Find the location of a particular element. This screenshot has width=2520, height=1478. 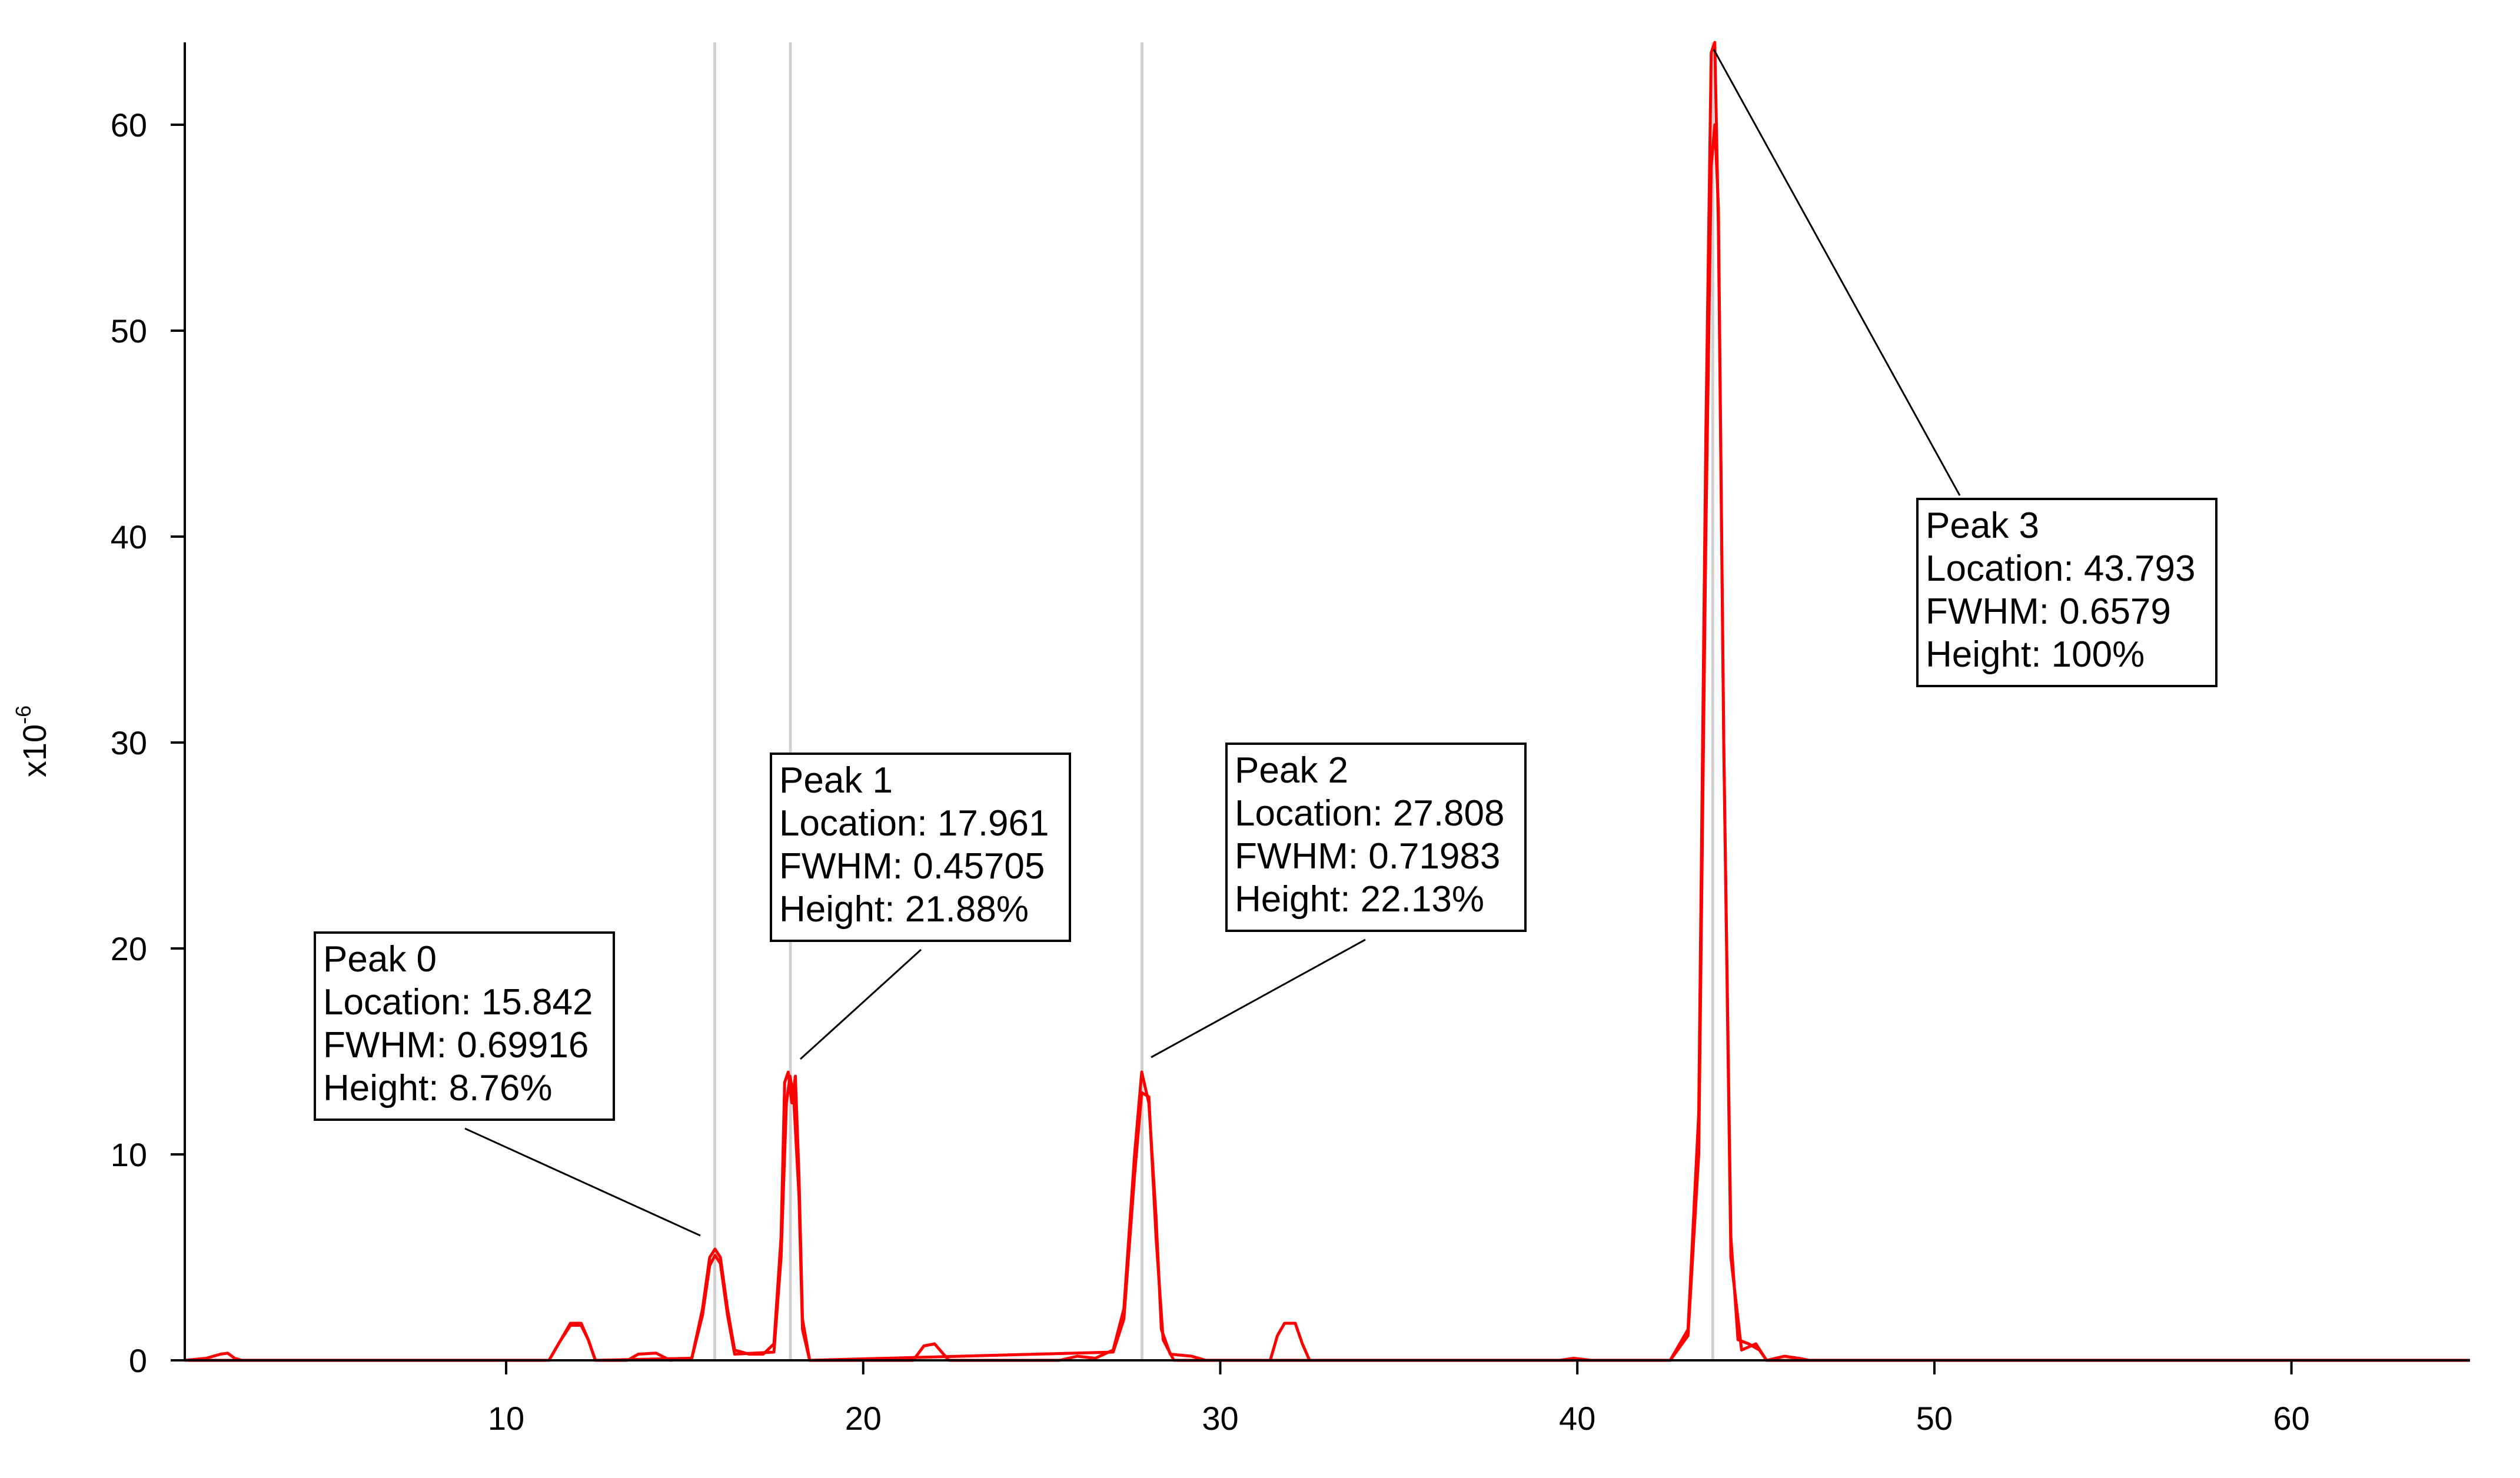

y-tick-label: 20 is located at coordinates (129, 948).